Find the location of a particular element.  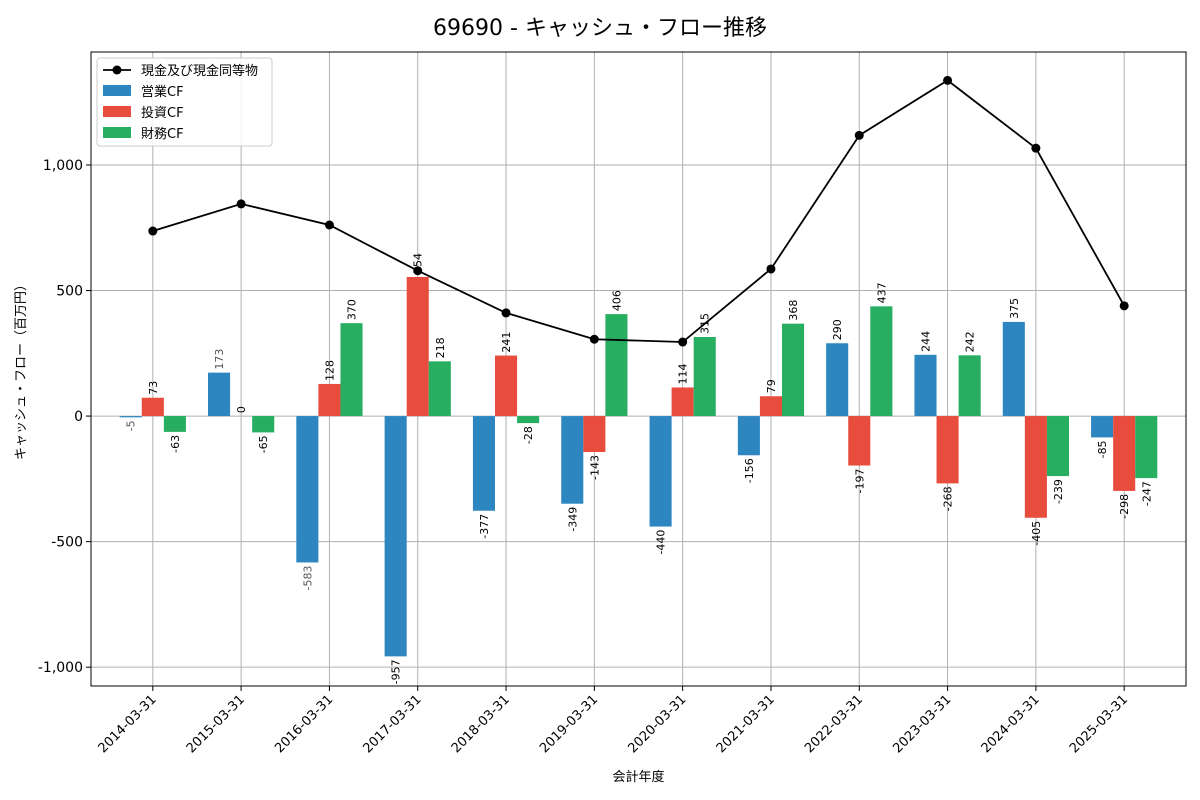

x-tick-label: 2024-03-31 is located at coordinates (1011, 724).